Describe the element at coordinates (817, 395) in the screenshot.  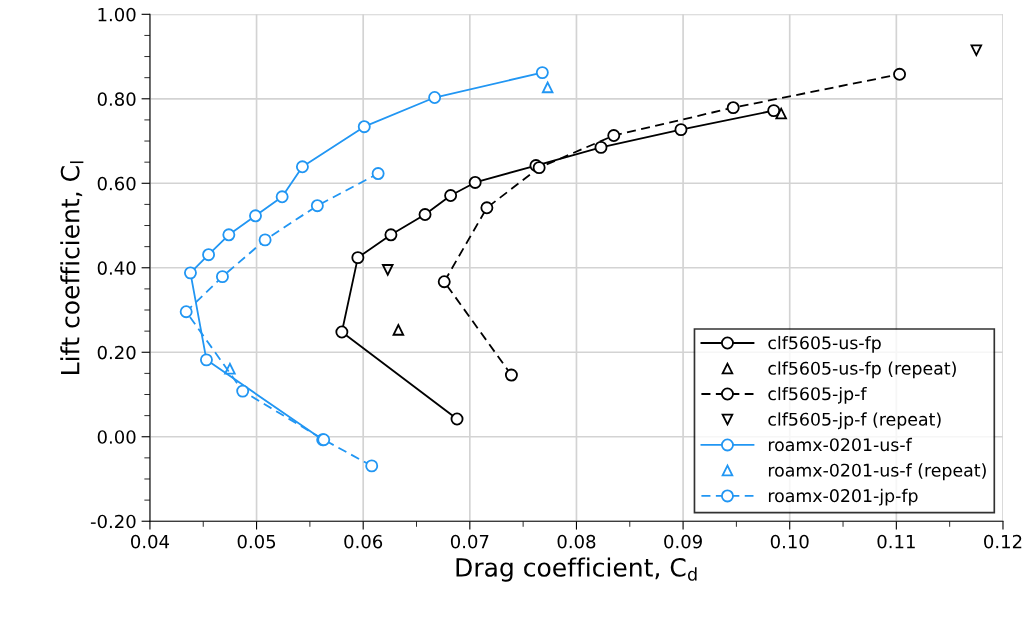
I see `legend-label: clf5605-jp-f` at that location.